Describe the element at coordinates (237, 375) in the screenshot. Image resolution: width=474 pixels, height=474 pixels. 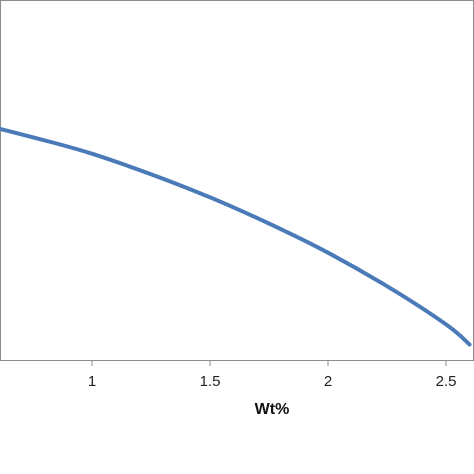
I see `x-axis: 1 1.5 2 2.5` at that location.